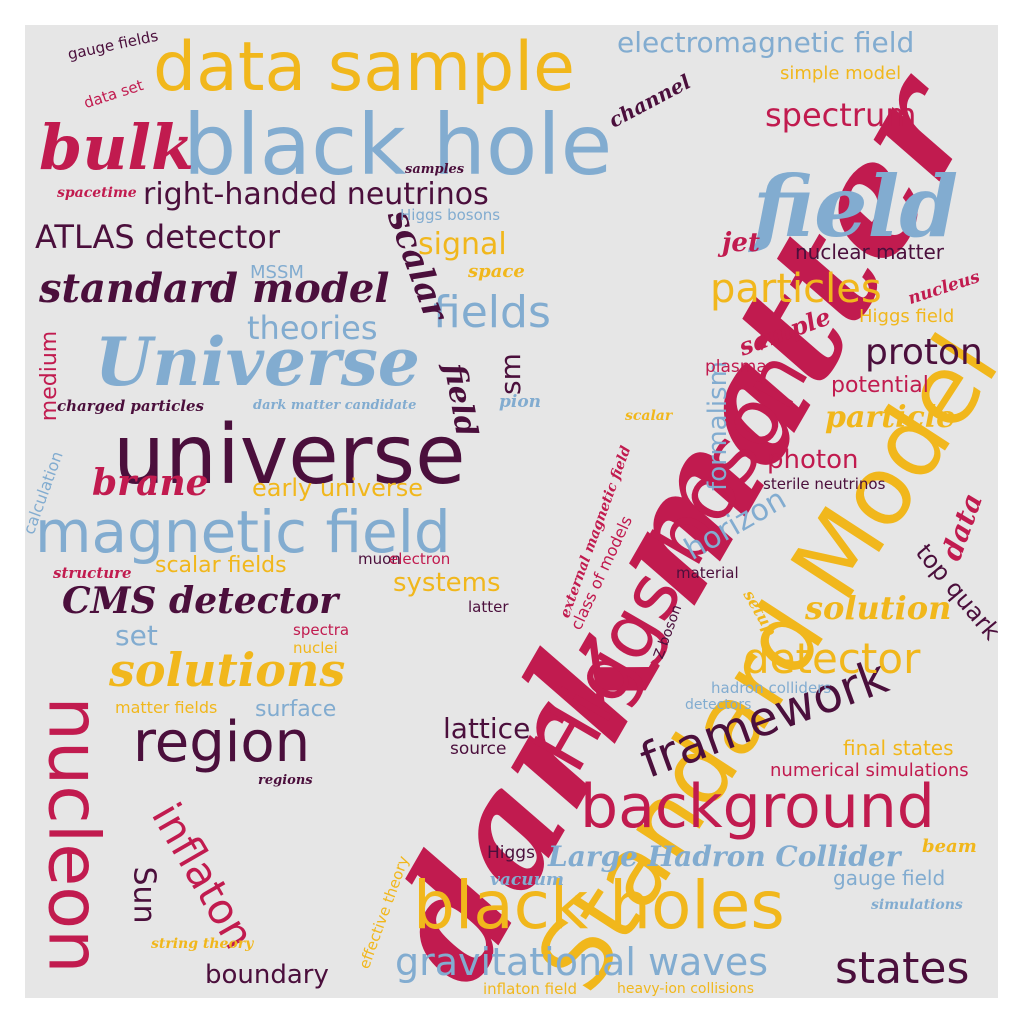 Image resolution: width=1024 pixels, height=1024 pixels. Describe the element at coordinates (890, 417) in the screenshot. I see `word-particle: particle` at that location.